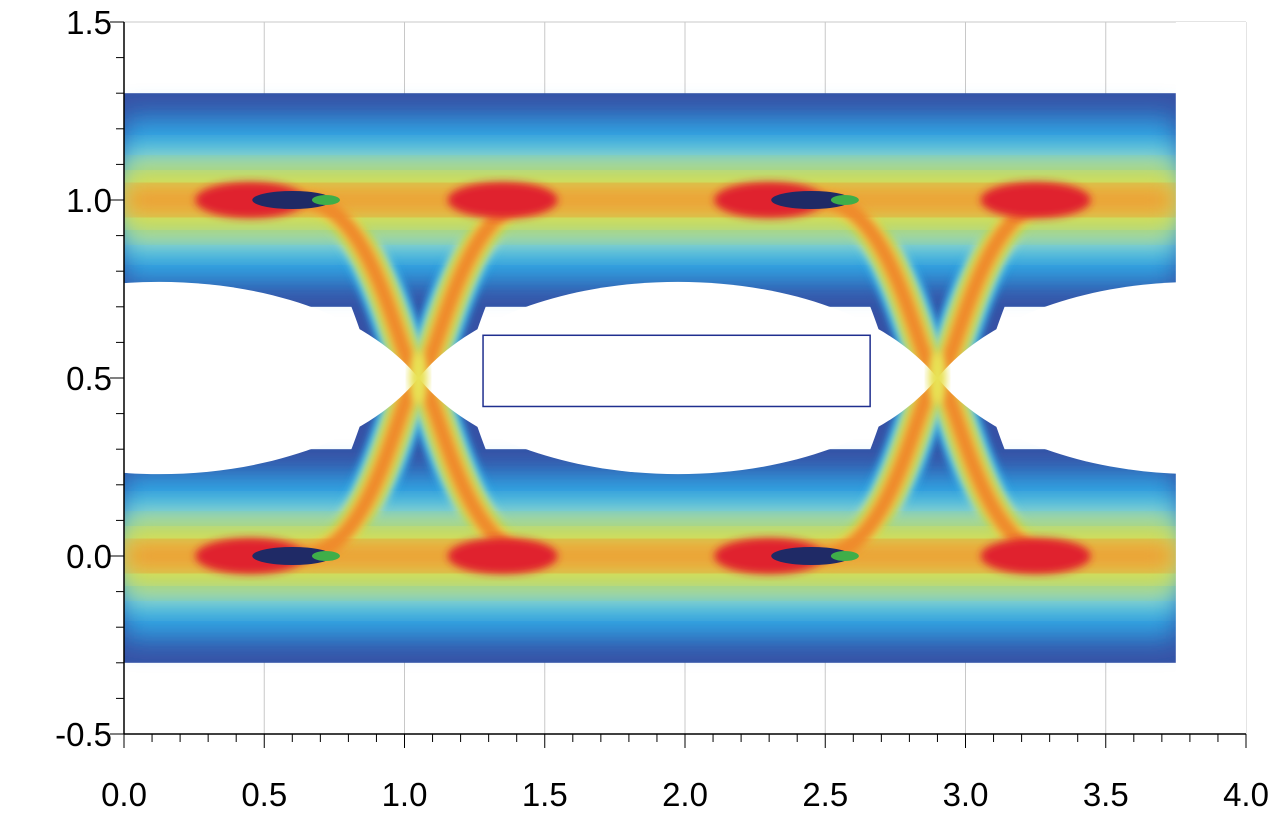 This screenshot has width=1280, height=814. I want to click on y-tick-label-2: 0.5, so click(89, 378).